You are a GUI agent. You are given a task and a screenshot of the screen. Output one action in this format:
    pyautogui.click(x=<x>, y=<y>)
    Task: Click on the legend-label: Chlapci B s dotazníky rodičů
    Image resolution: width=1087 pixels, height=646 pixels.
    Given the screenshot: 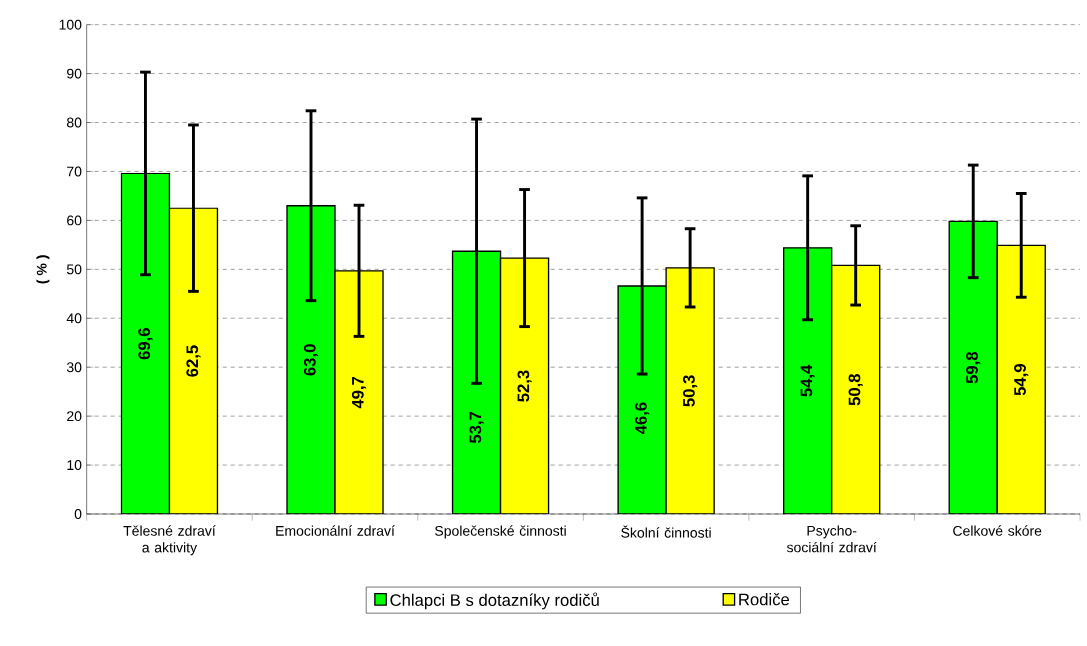 What is the action you would take?
    pyautogui.click(x=494, y=601)
    